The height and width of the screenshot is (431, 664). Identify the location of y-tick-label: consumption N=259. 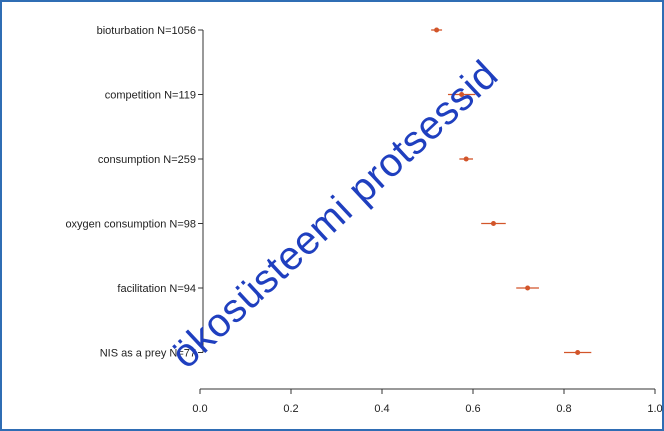
(147, 160).